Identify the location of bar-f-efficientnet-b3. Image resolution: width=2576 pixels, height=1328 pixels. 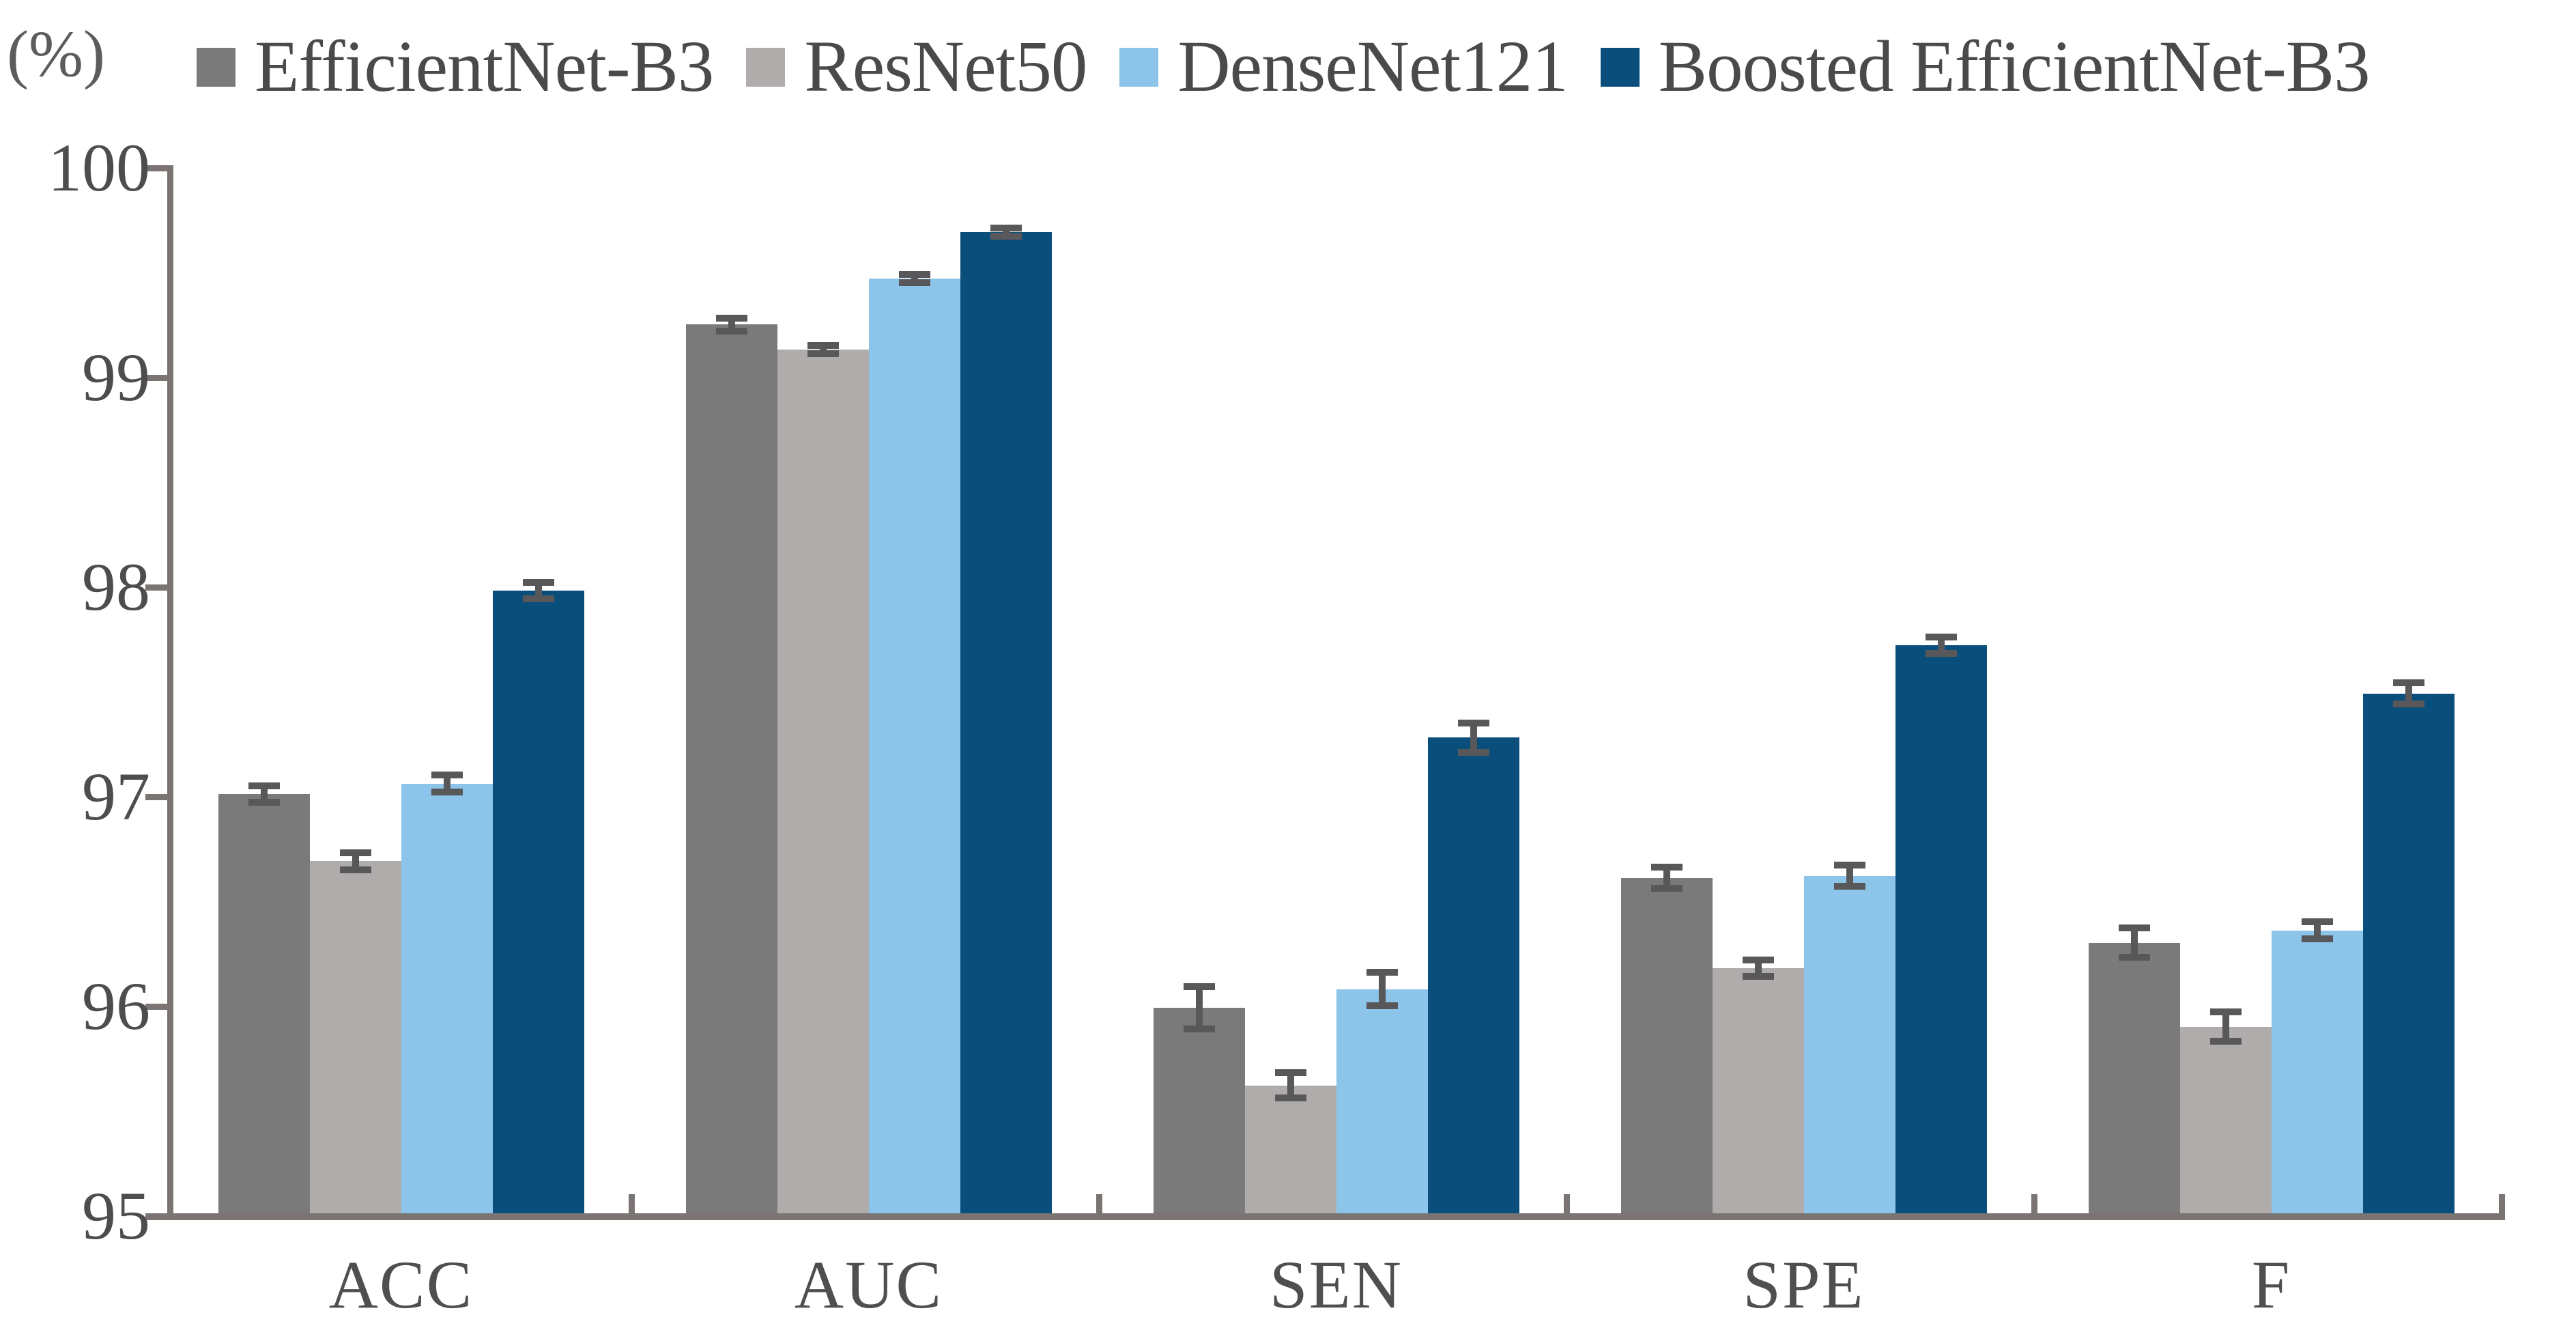
(2134, 1077).